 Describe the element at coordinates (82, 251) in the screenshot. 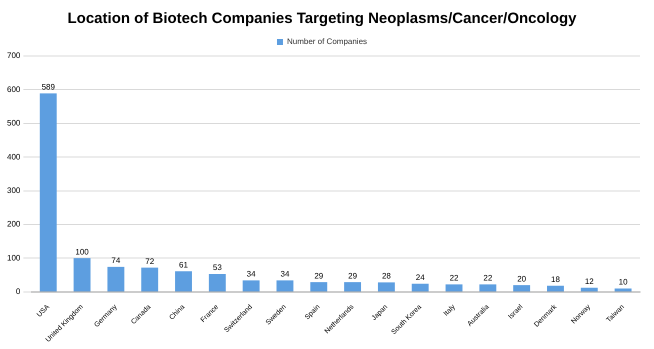

I see `data-label: 100` at that location.